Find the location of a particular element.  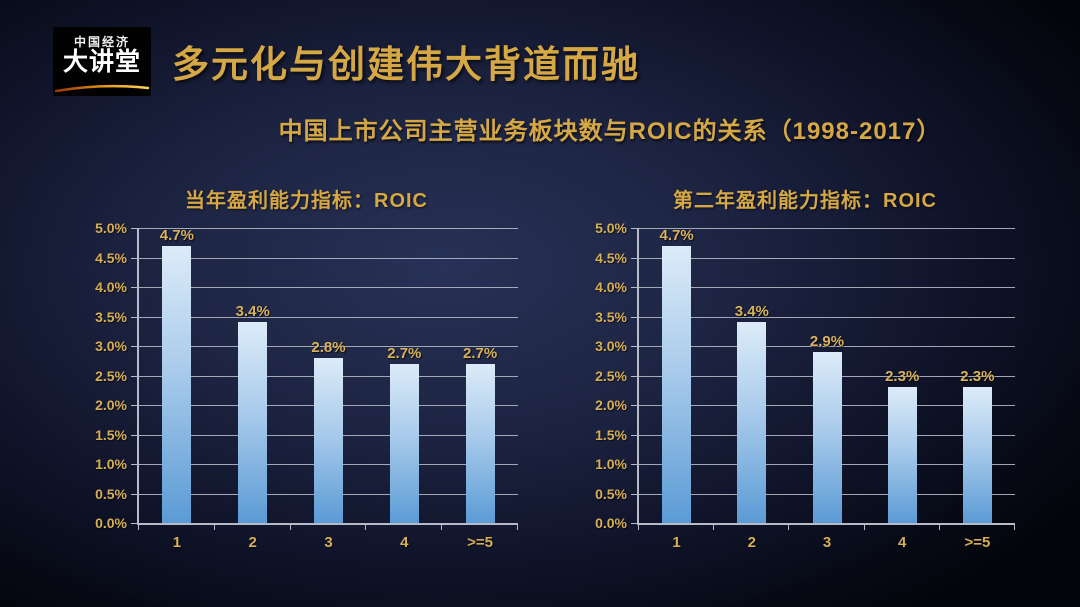

logo-text-large: 大讲堂 is located at coordinates (101, 62).